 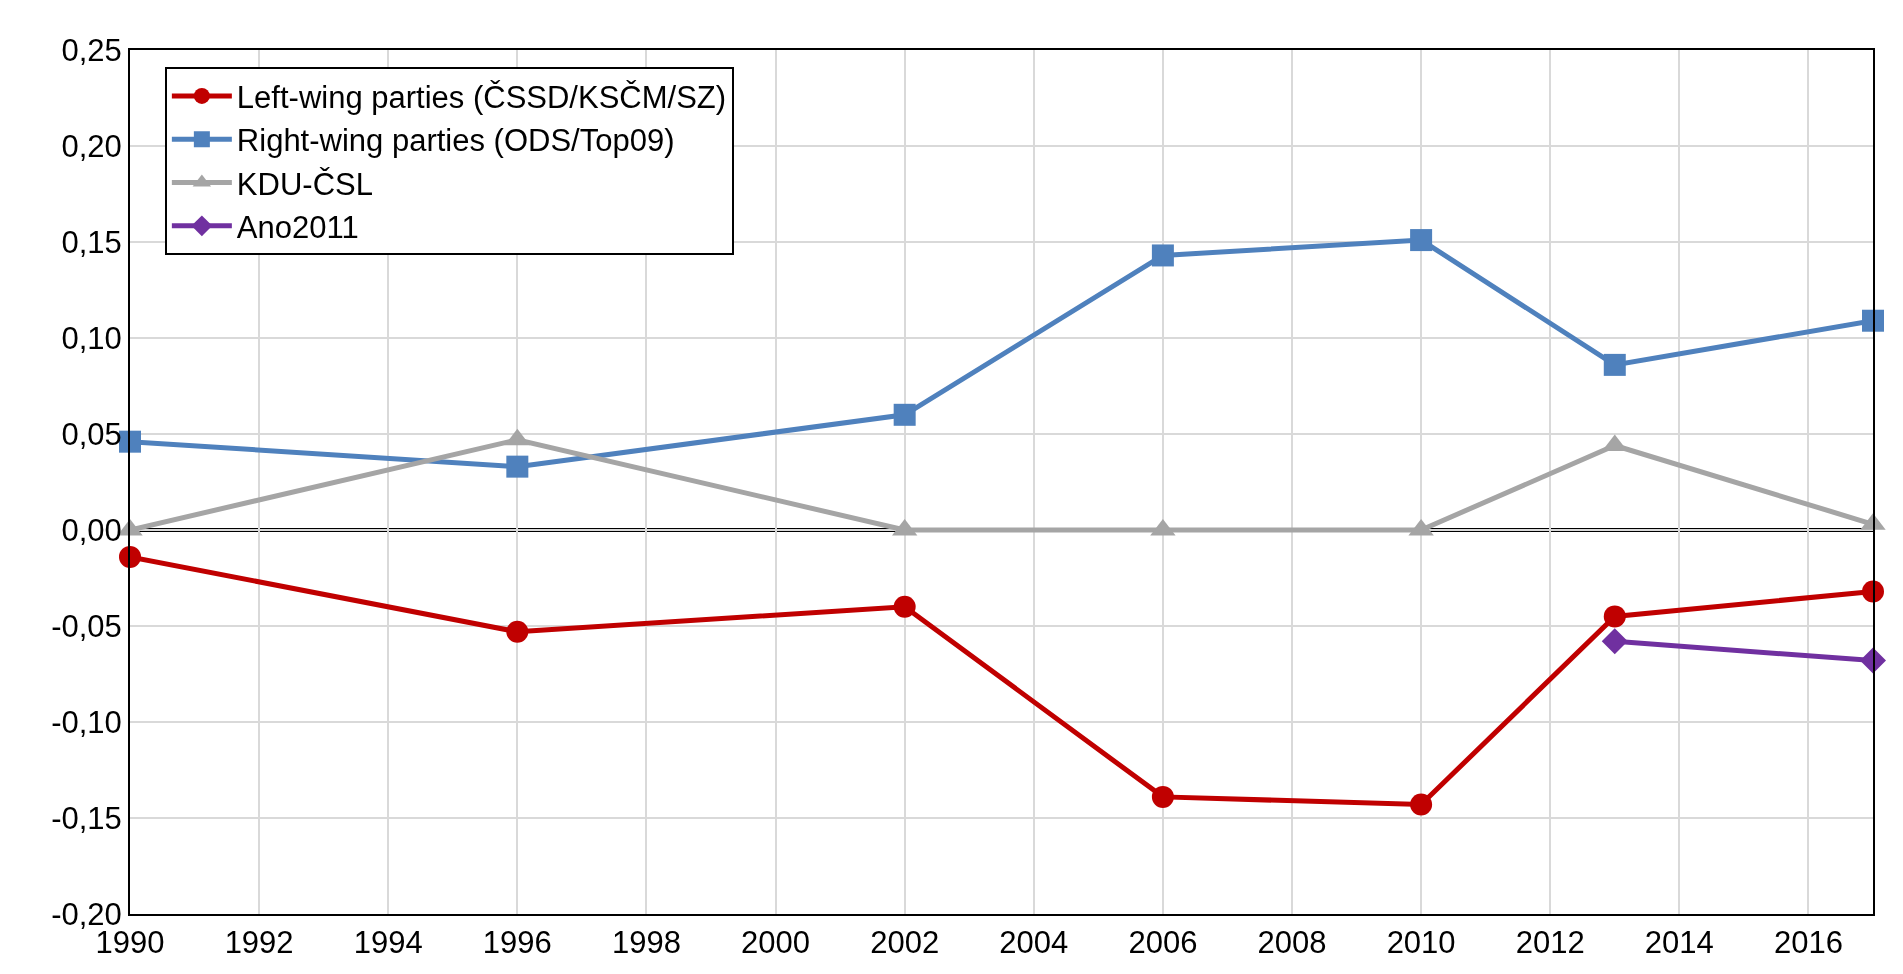 What do you see at coordinates (259, 943) in the screenshot?
I see `x-tick-label: 1992` at bounding box center [259, 943].